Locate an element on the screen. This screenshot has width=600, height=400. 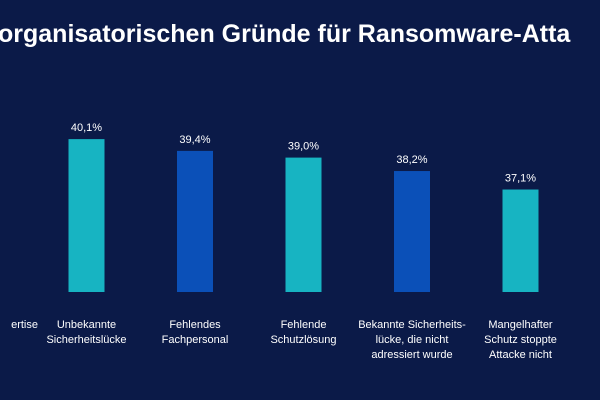
value-label: 40,1% is located at coordinates (86, 128).